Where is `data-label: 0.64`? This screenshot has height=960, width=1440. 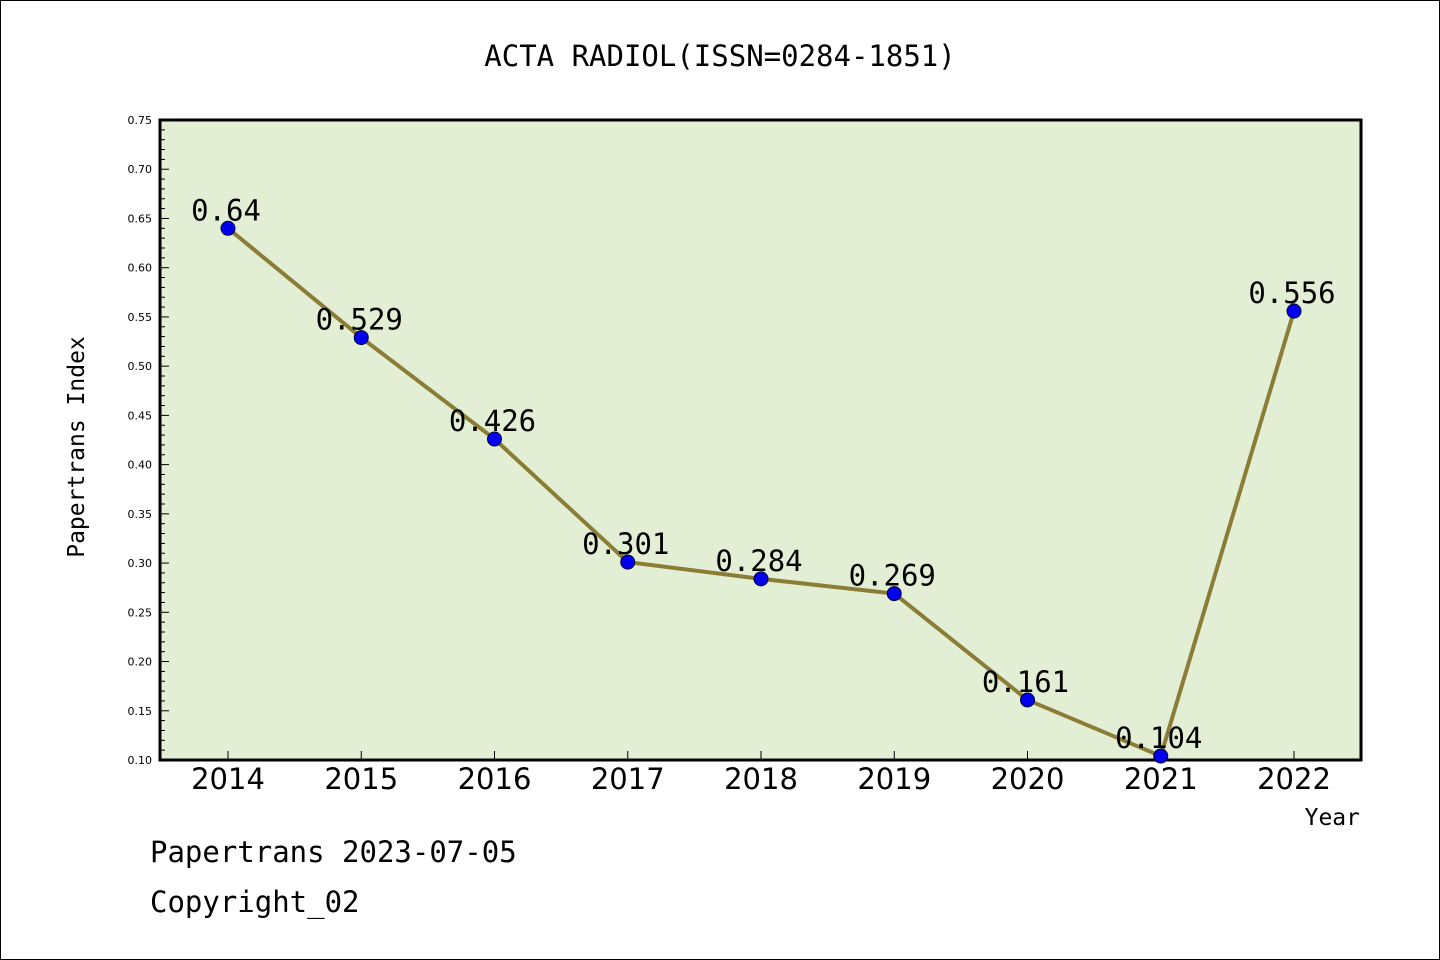
data-label: 0.64 is located at coordinates (226, 210).